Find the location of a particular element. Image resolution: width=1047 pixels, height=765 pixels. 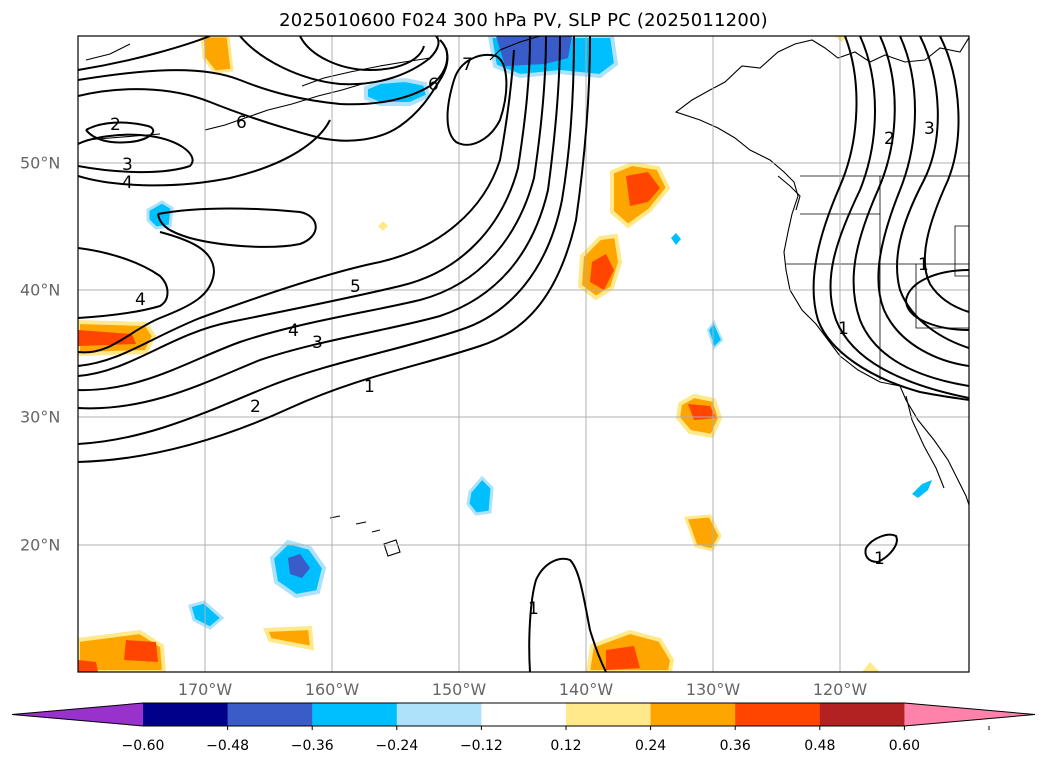

colorbar-tick-label: −0.12 is located at coordinates (481, 746).